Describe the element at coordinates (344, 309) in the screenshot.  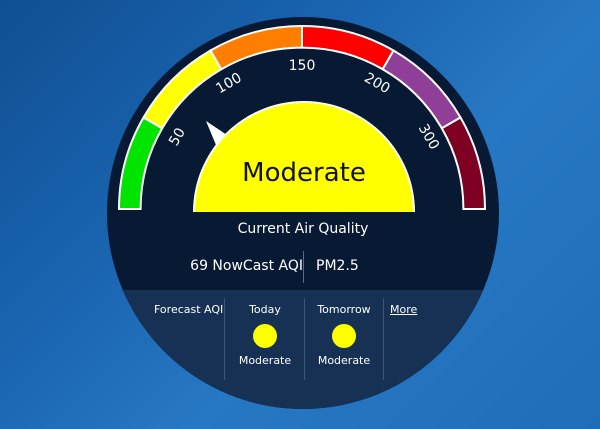
I see `forecast-day-label: Tomorrow` at that location.